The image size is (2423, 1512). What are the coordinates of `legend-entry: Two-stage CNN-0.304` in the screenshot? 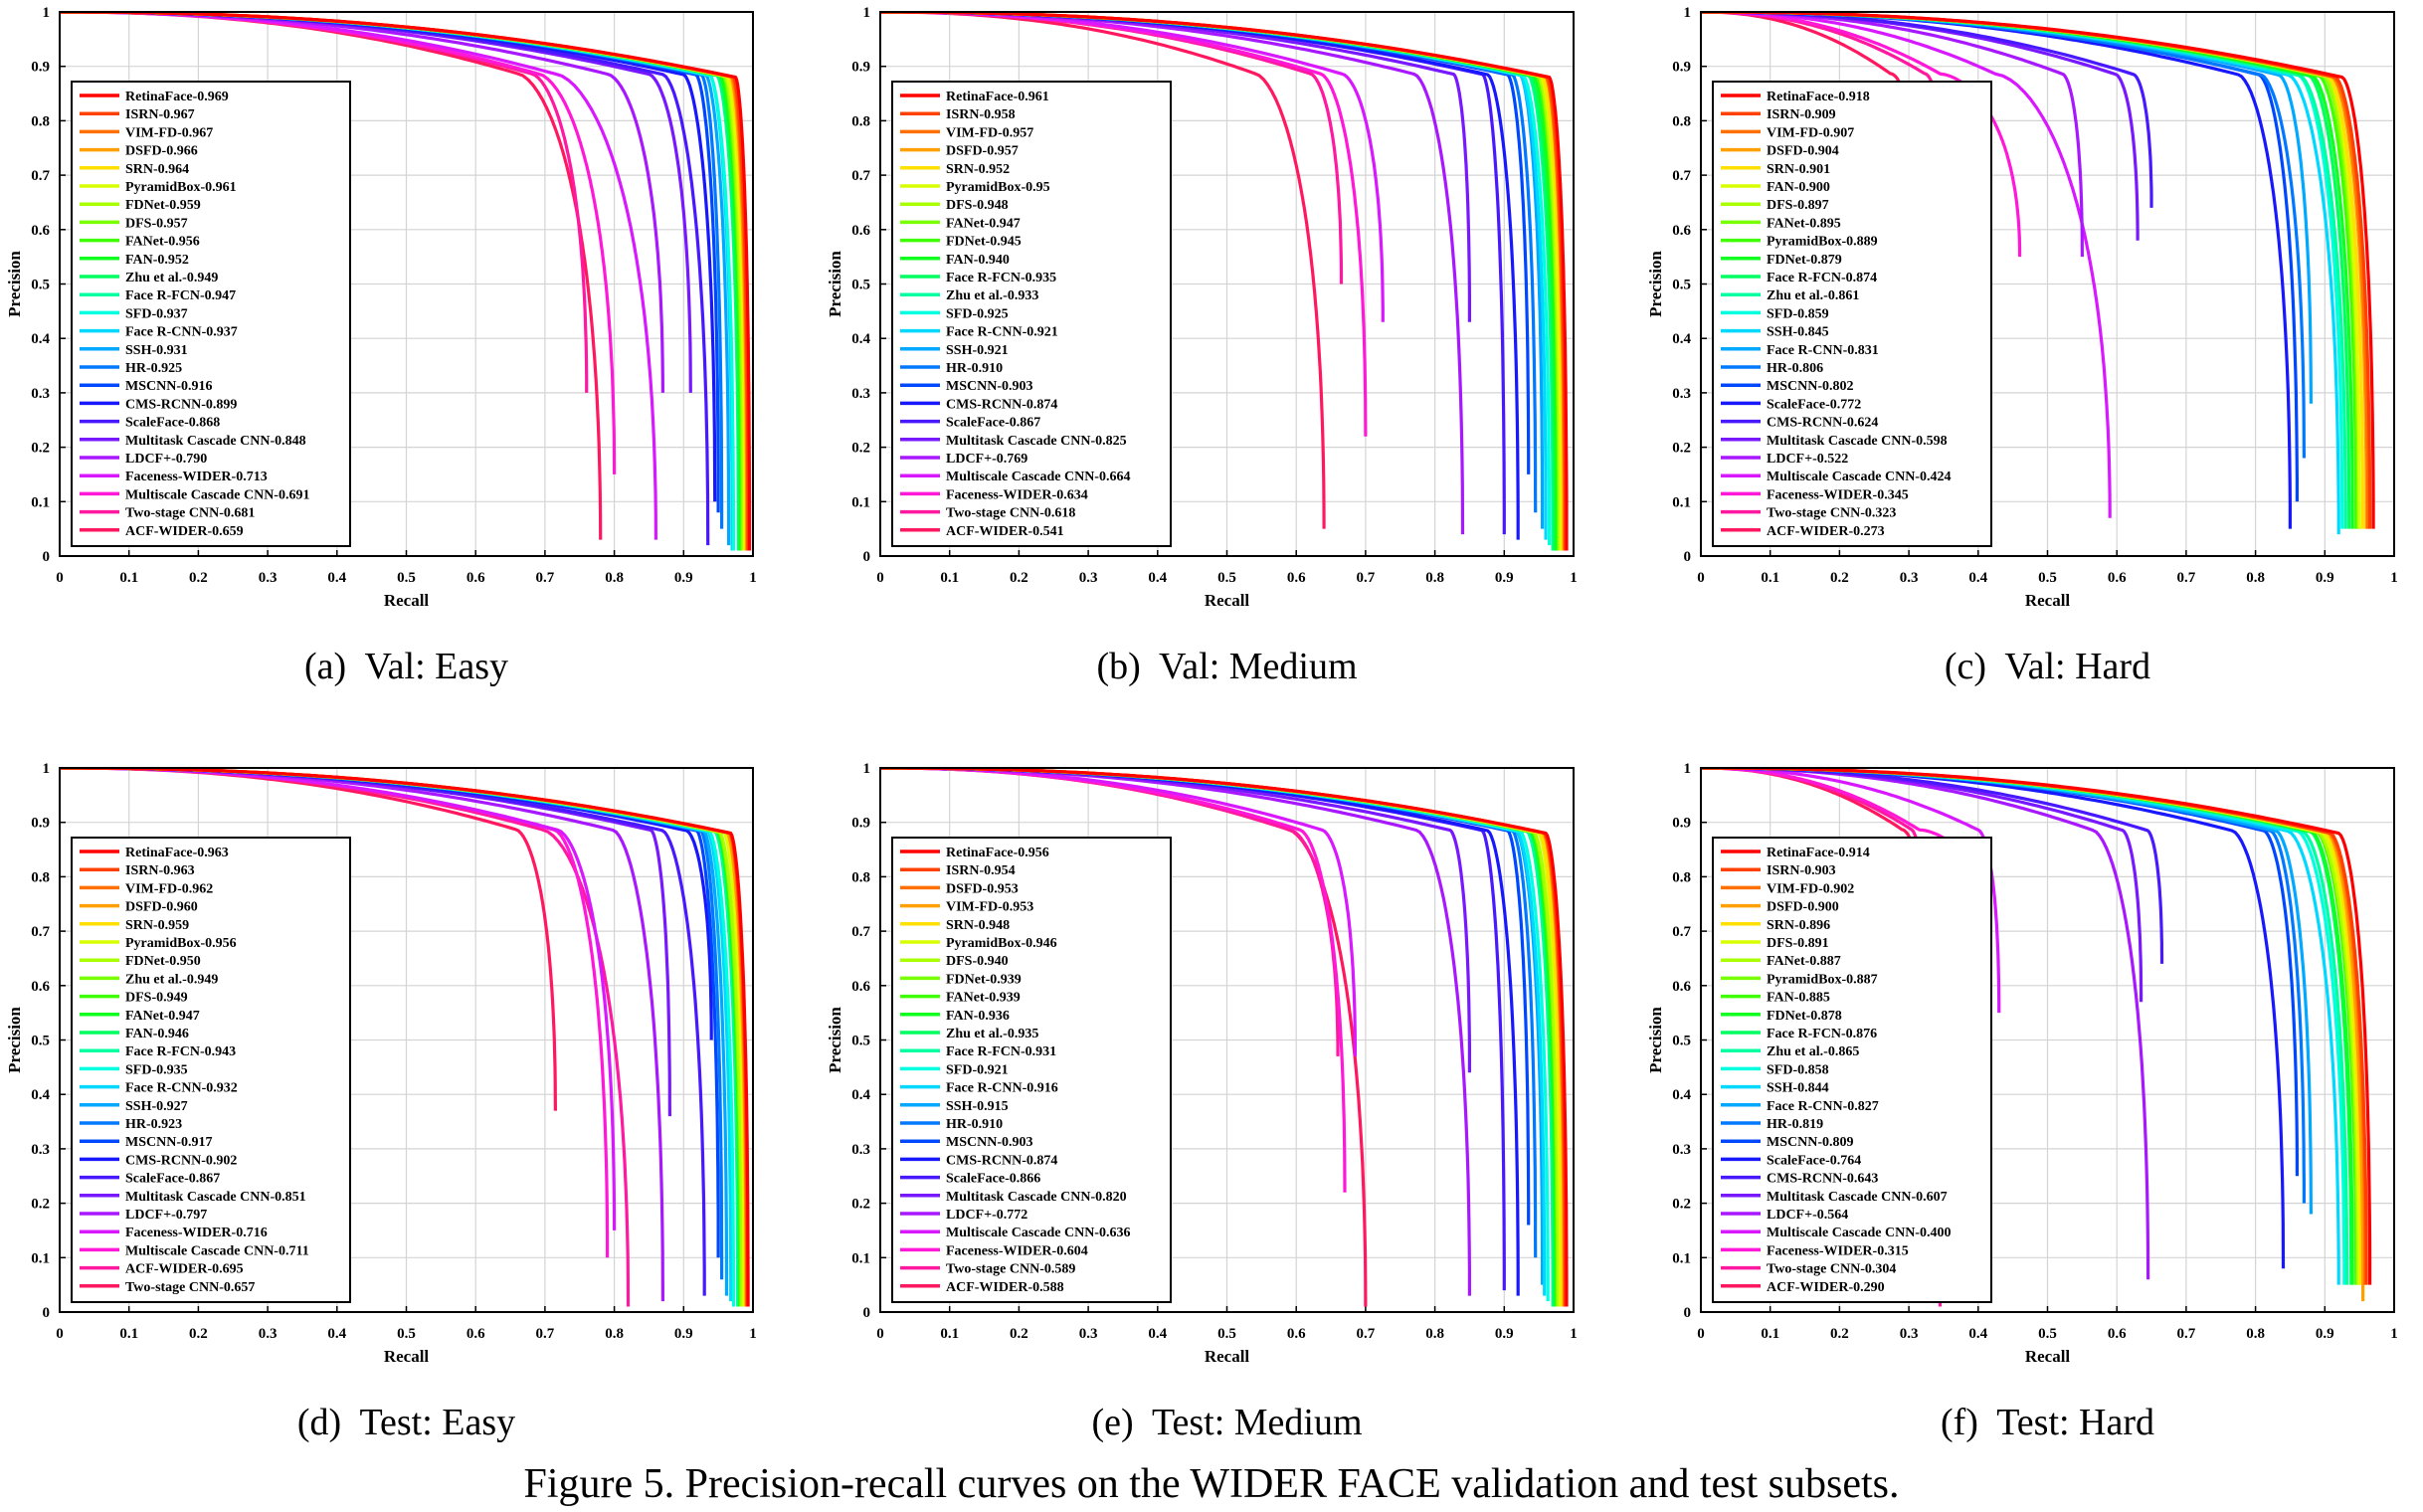 It's located at (1832, 1269).